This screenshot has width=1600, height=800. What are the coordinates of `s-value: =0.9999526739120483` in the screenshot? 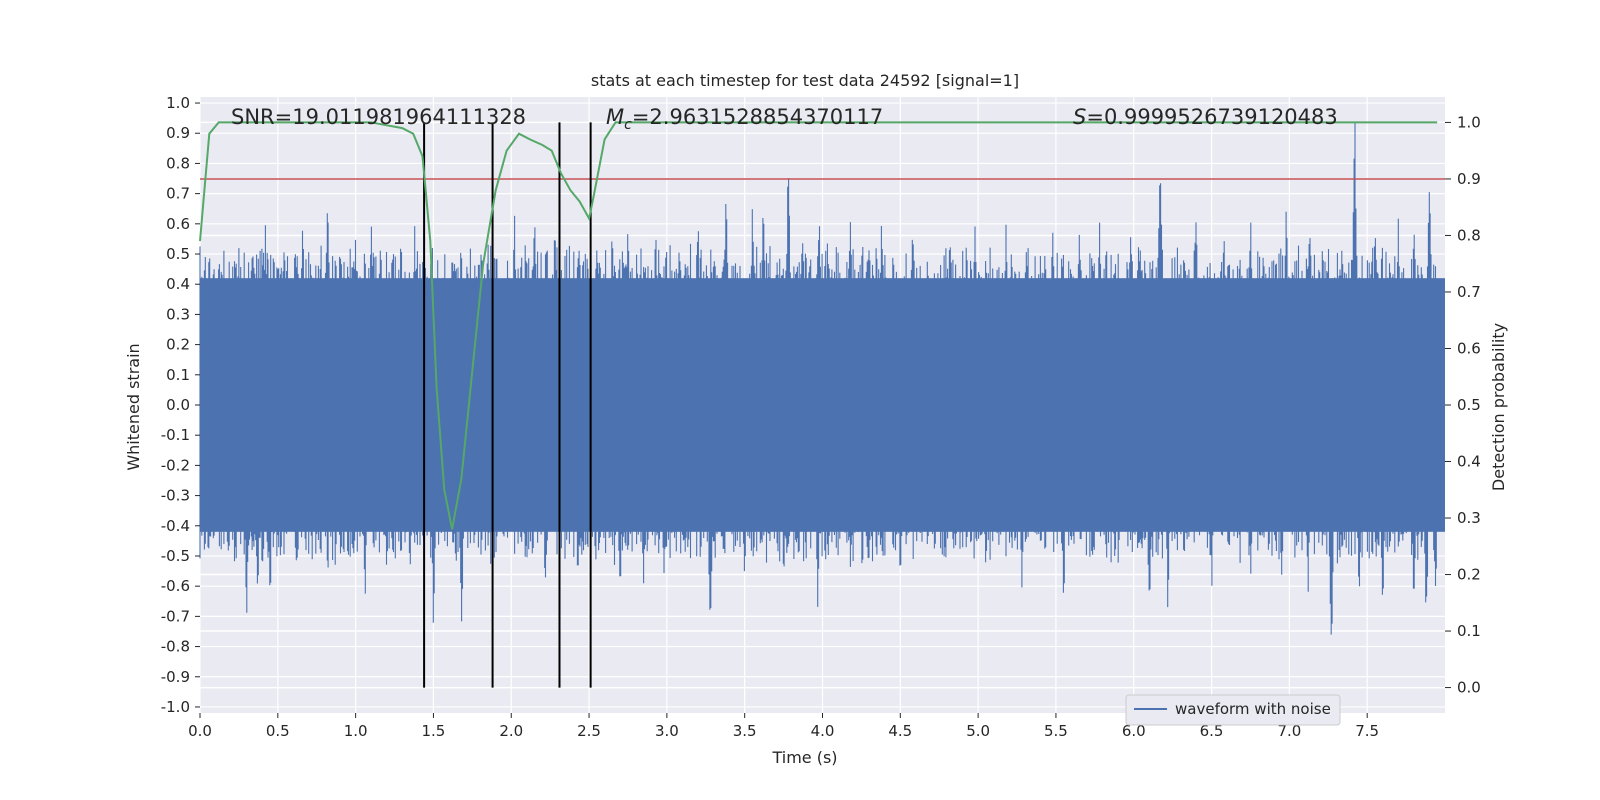 It's located at (1211, 117).